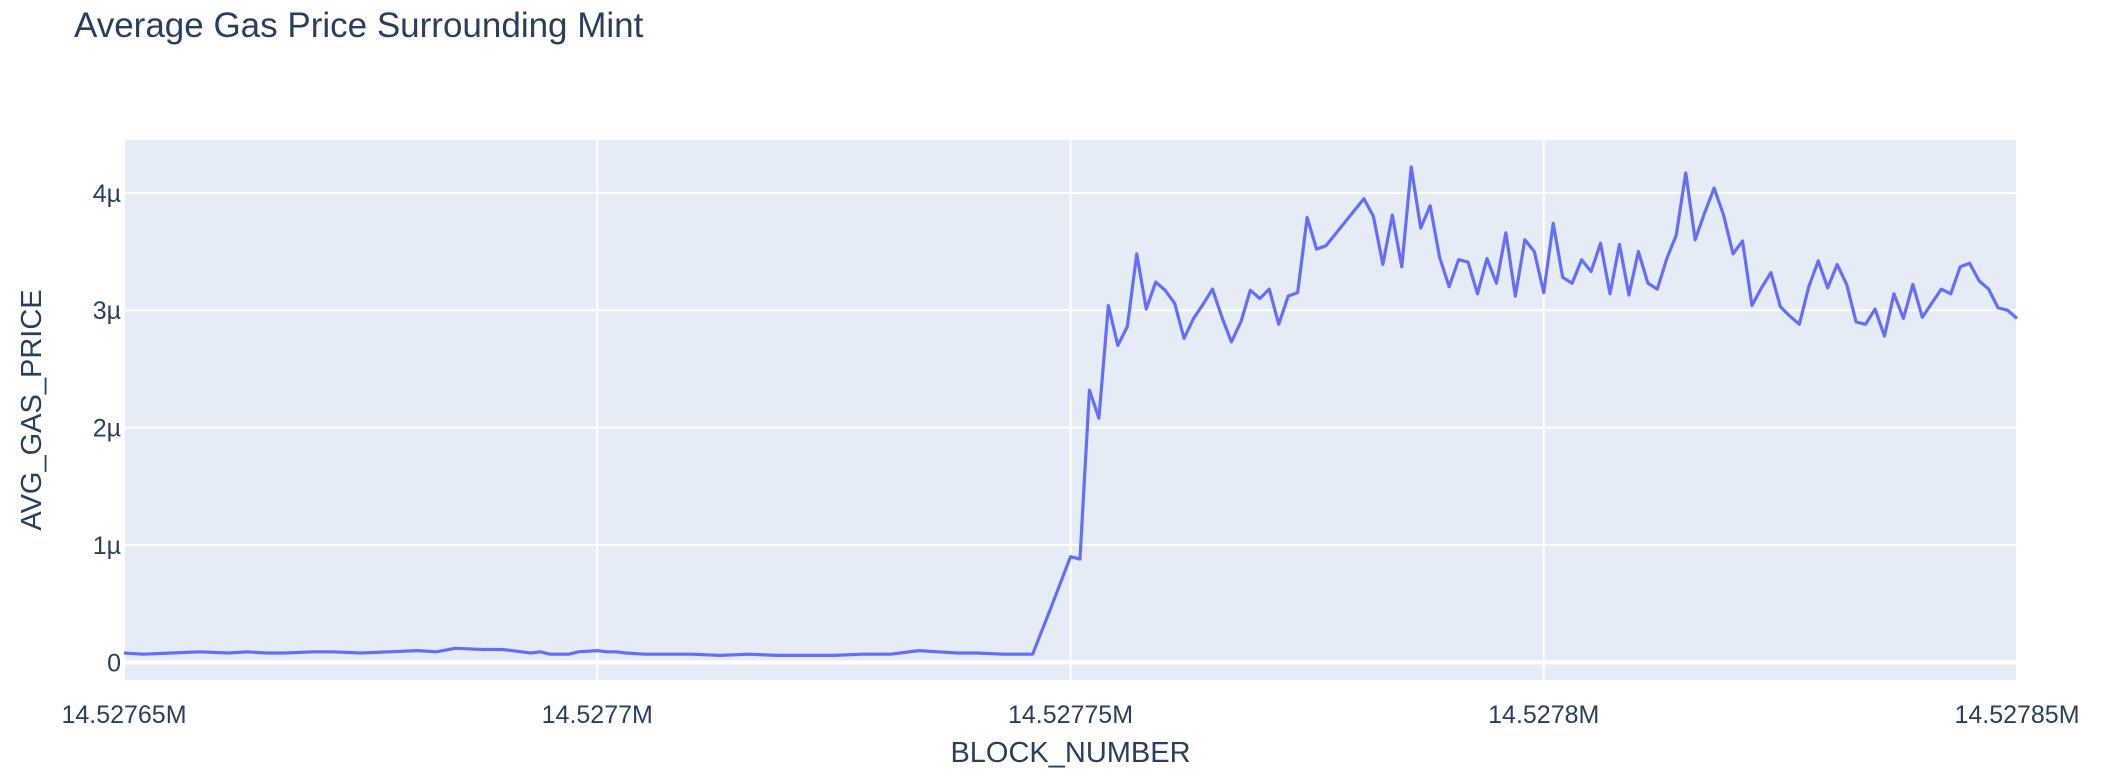 The width and height of the screenshot is (2104, 784). What do you see at coordinates (597, 715) in the screenshot?
I see `x-tick-label: 14.5277M` at bounding box center [597, 715].